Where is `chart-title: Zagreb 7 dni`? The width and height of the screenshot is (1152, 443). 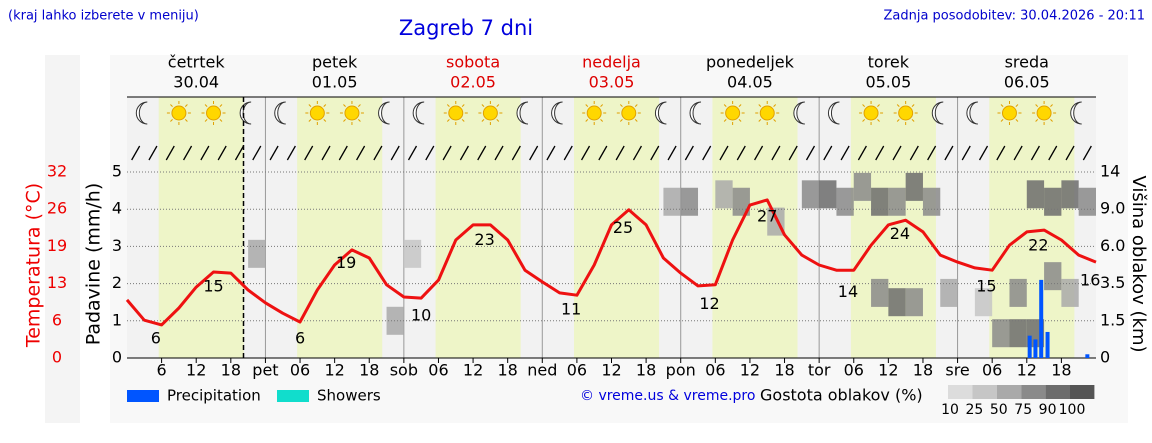 chart-title: Zagreb 7 dni is located at coordinates (466, 28).